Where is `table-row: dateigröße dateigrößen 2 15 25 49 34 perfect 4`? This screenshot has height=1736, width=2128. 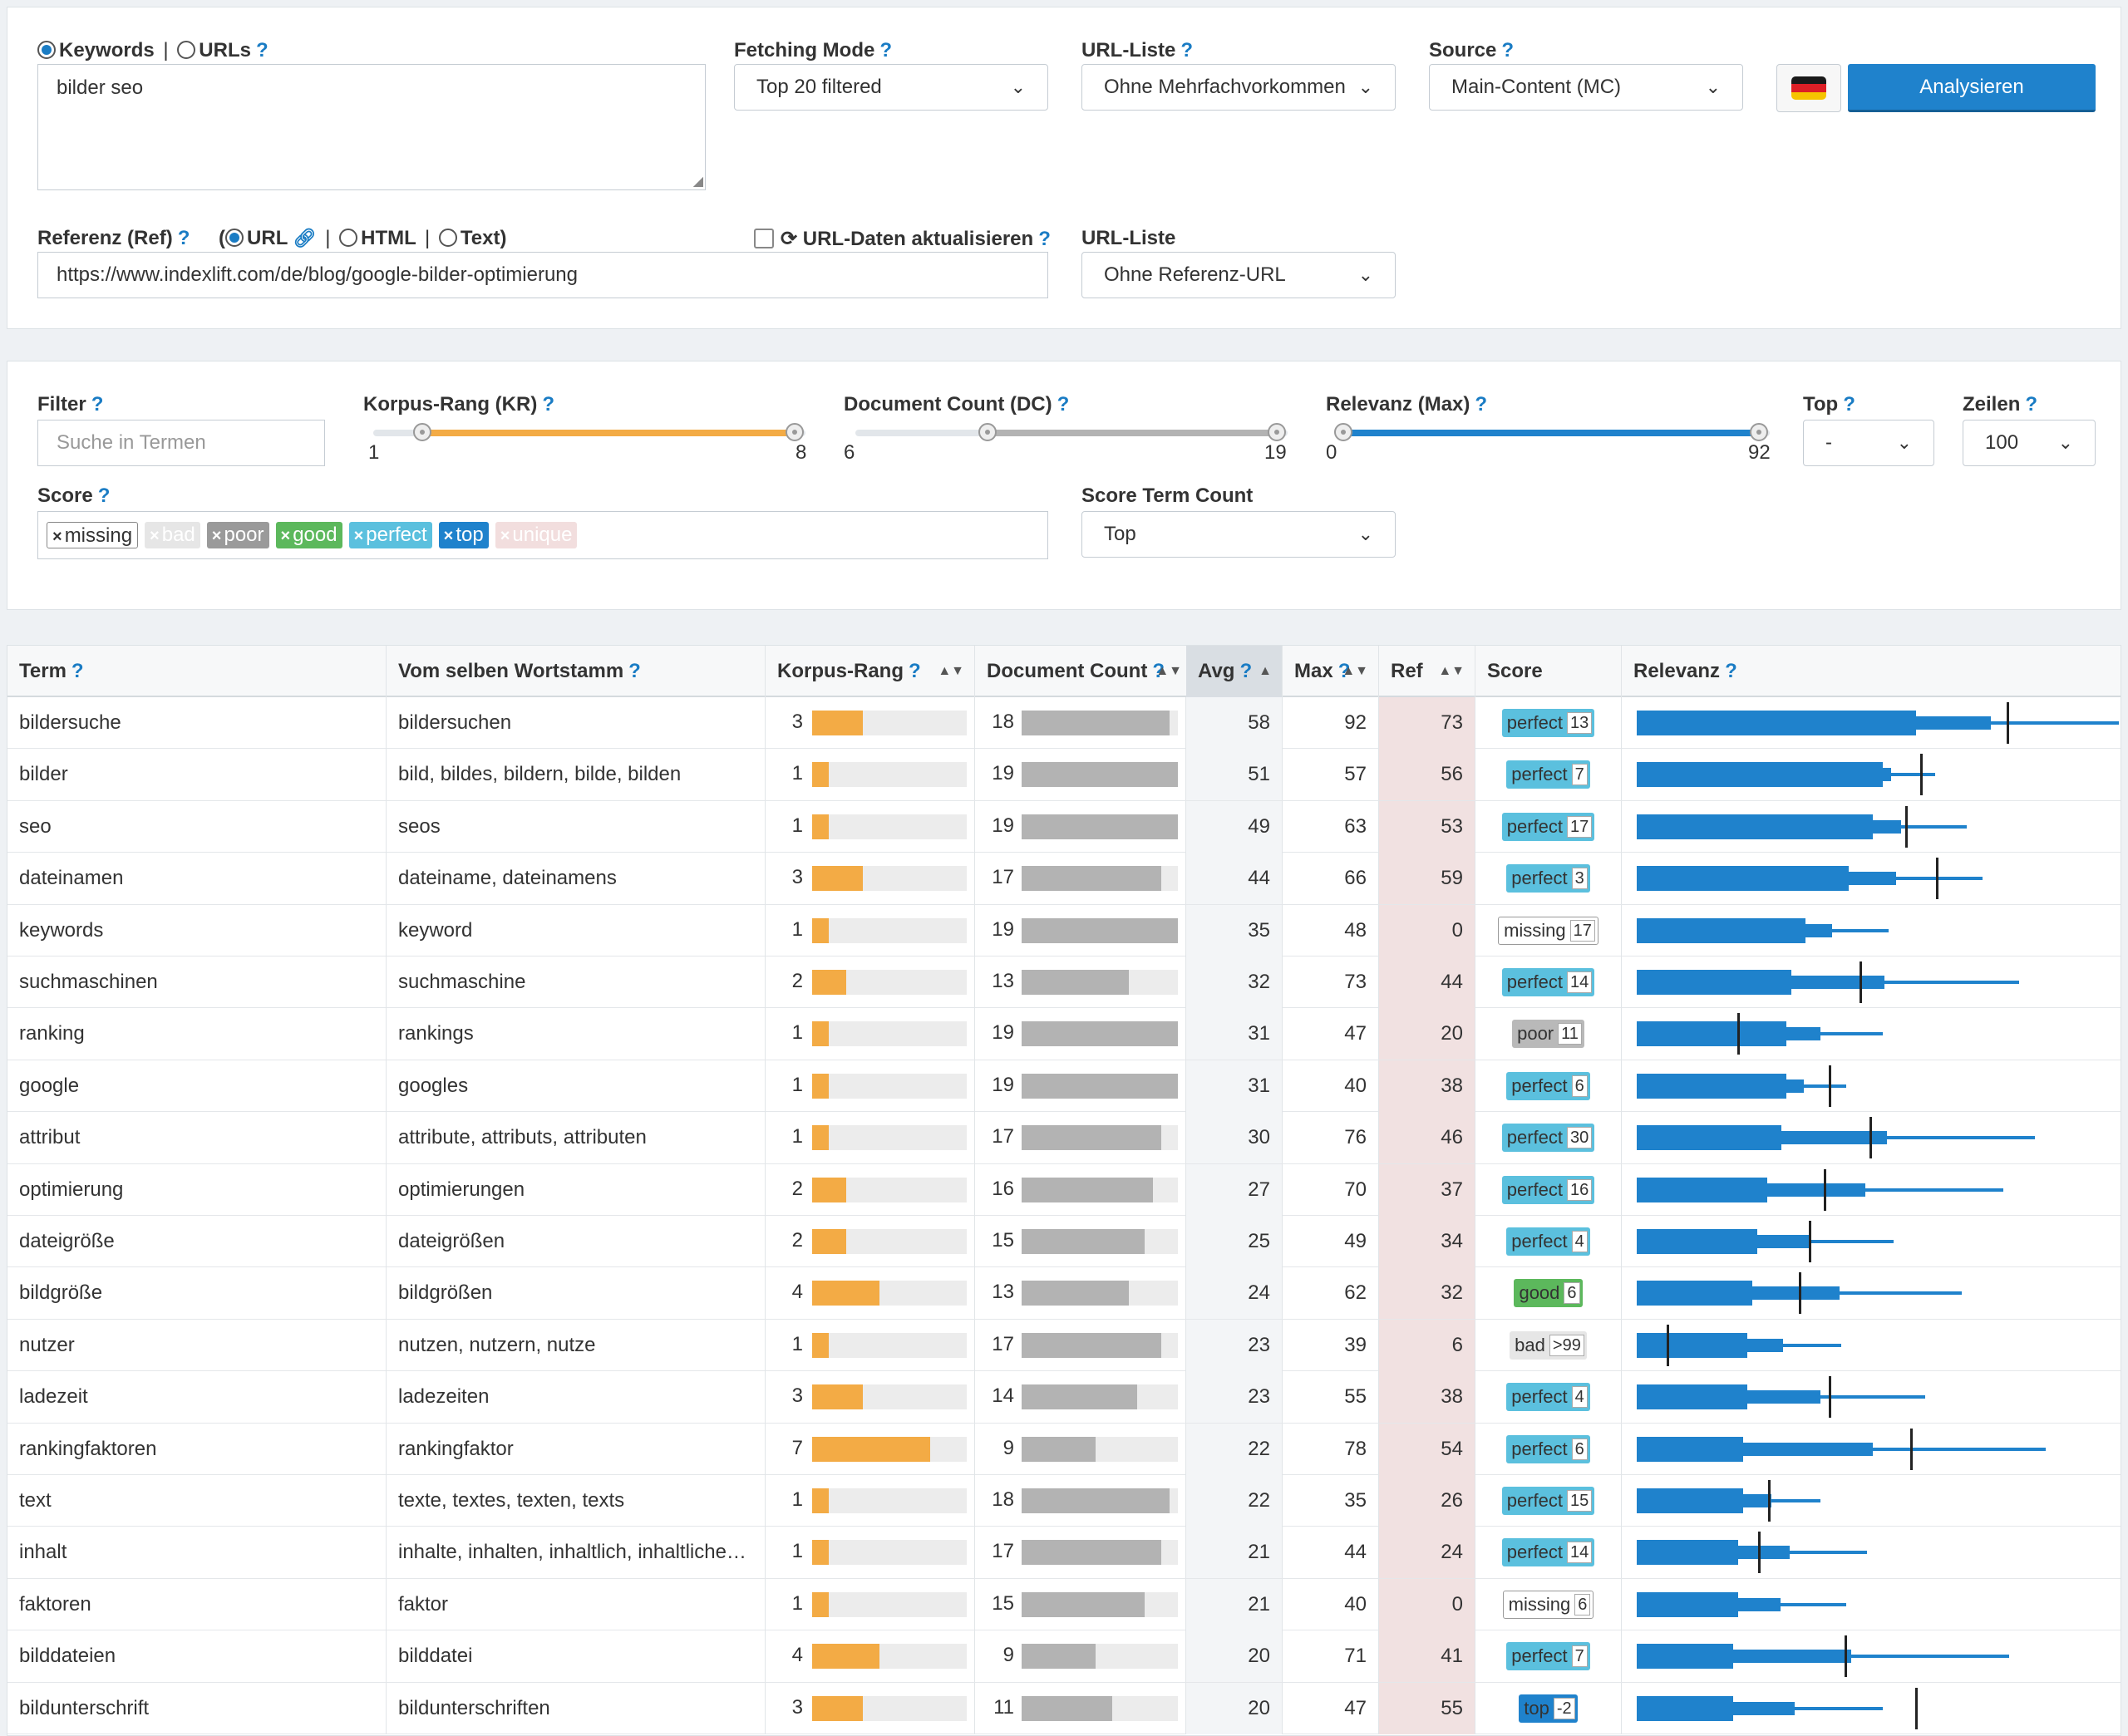
table-row: dateigröße dateigrößen 2 15 25 49 34 perfect 4 is located at coordinates (1064, 1242).